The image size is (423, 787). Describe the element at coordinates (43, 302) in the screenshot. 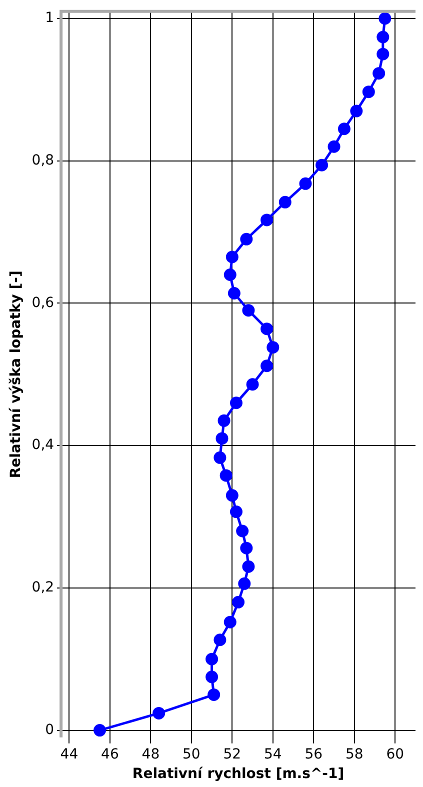

I see `y-tick-label: 0,6` at that location.